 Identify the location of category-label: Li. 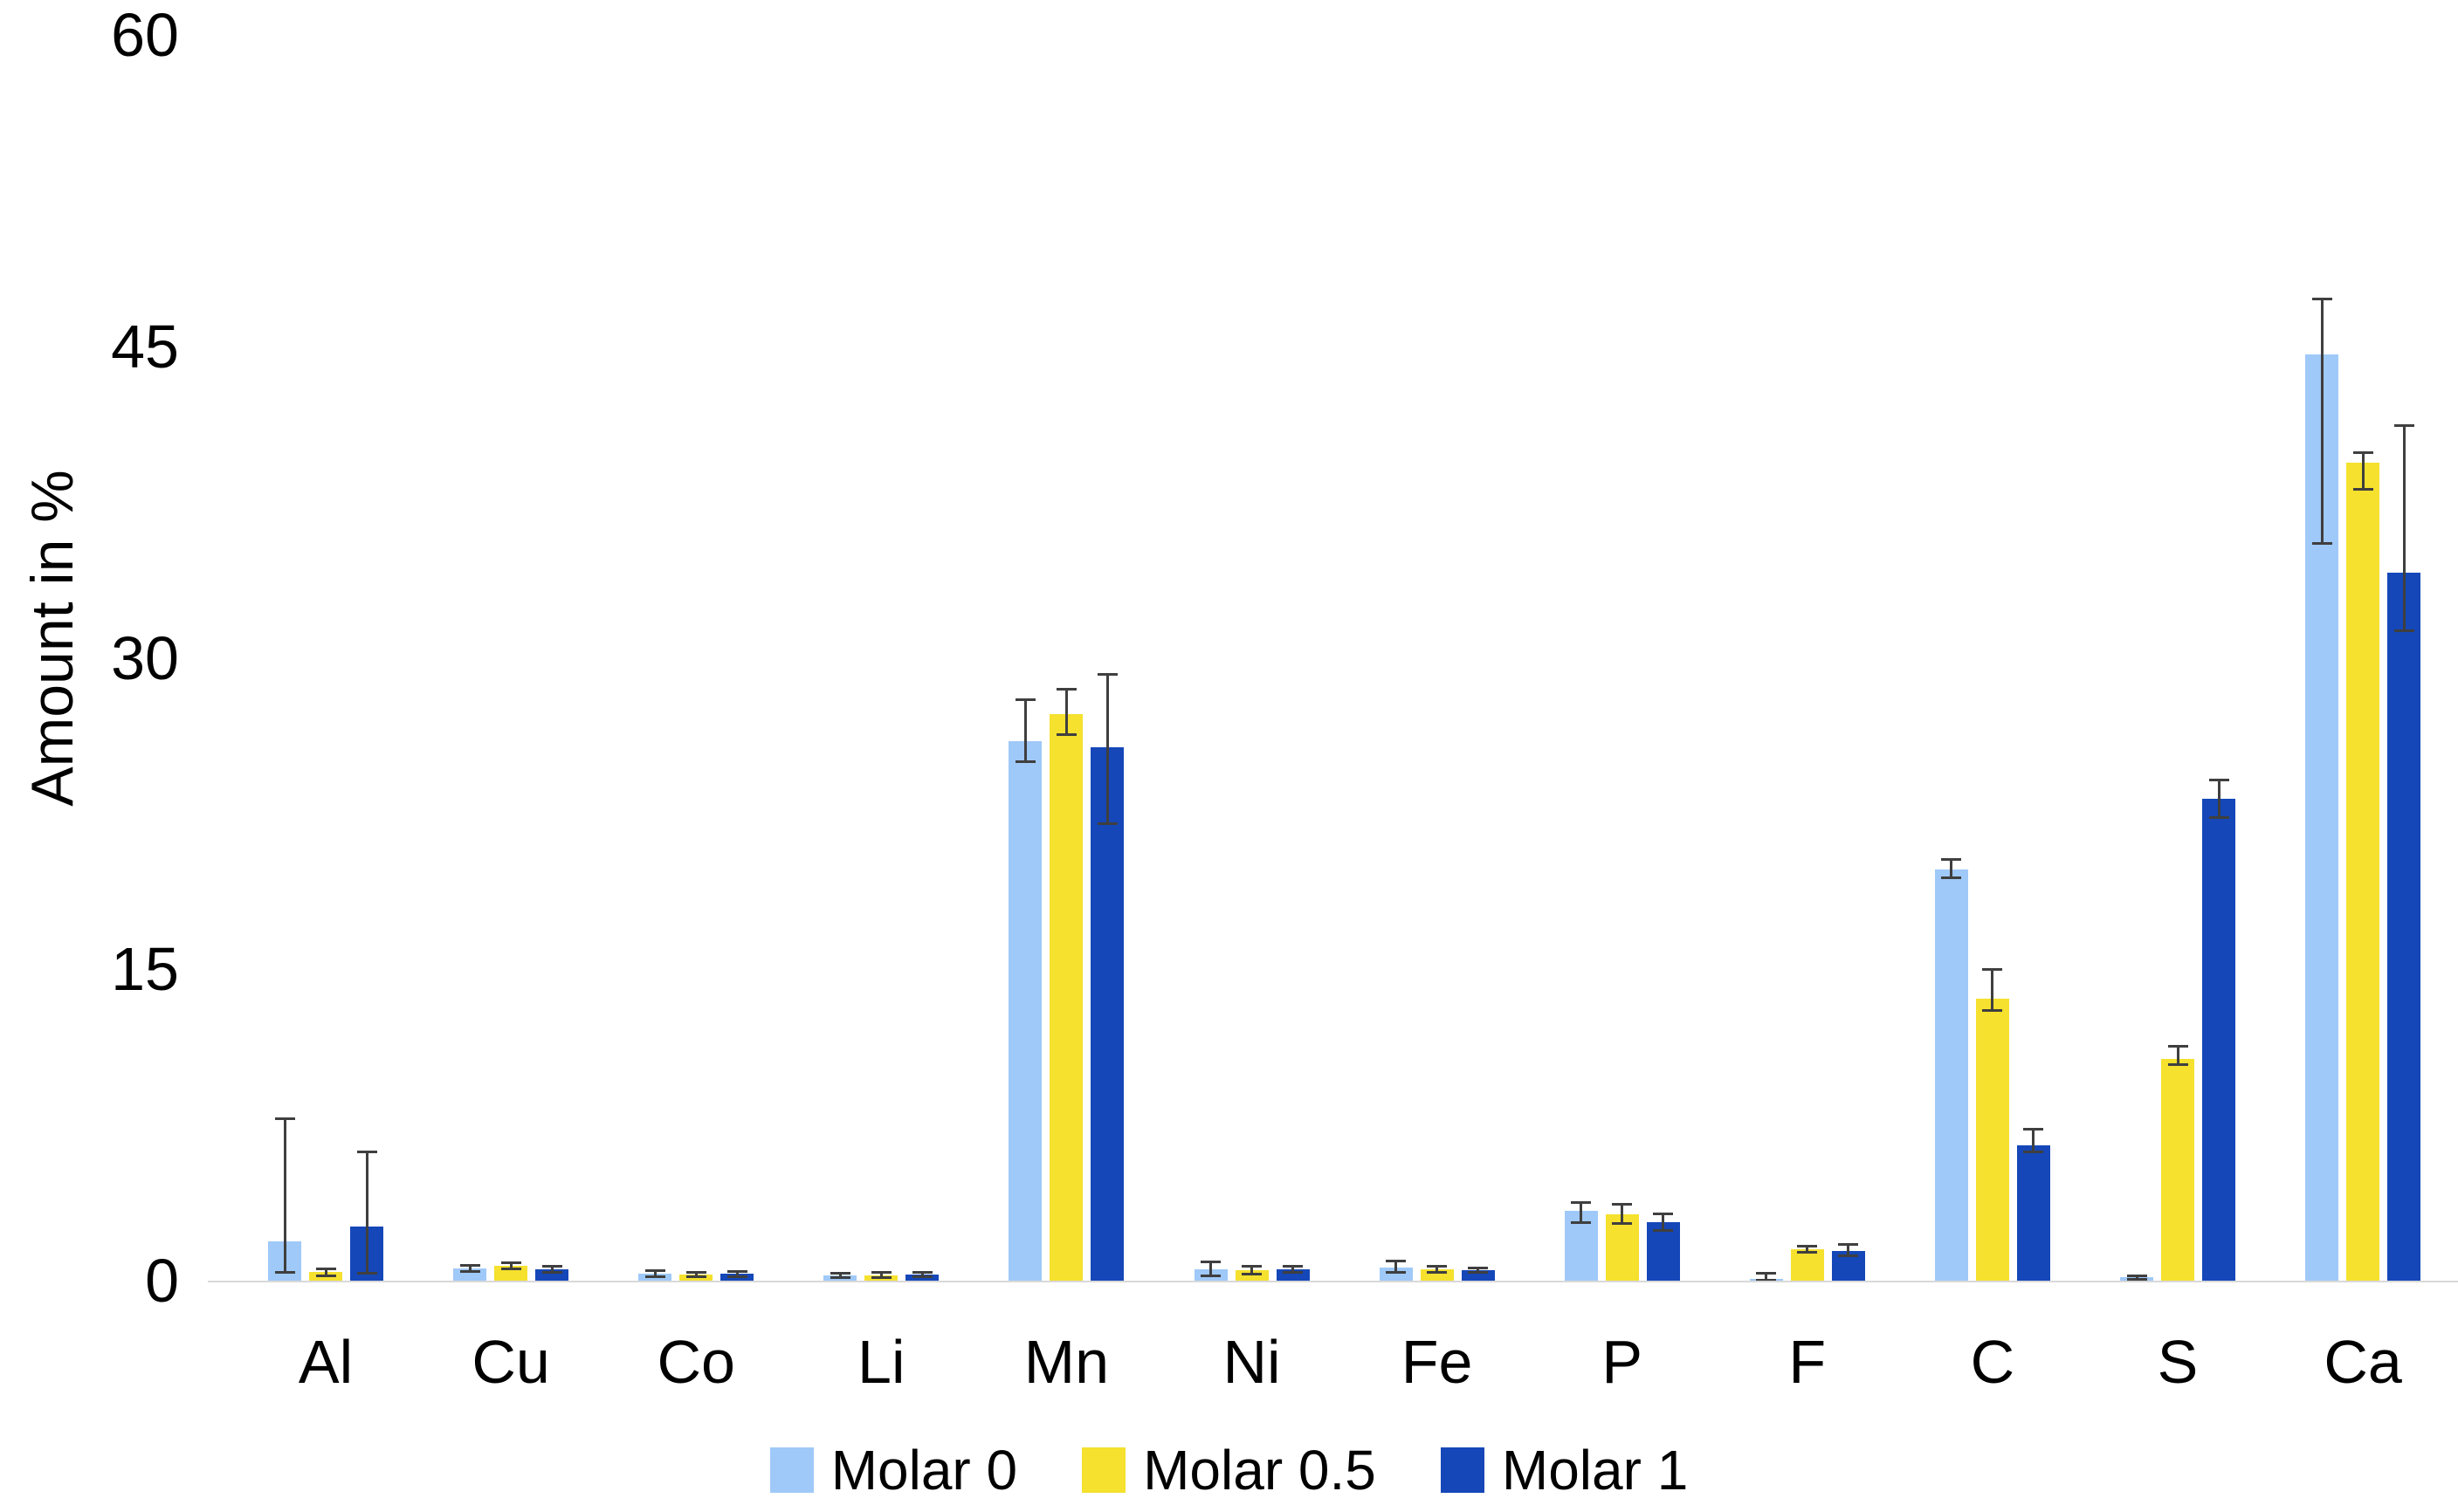
(881, 1362).